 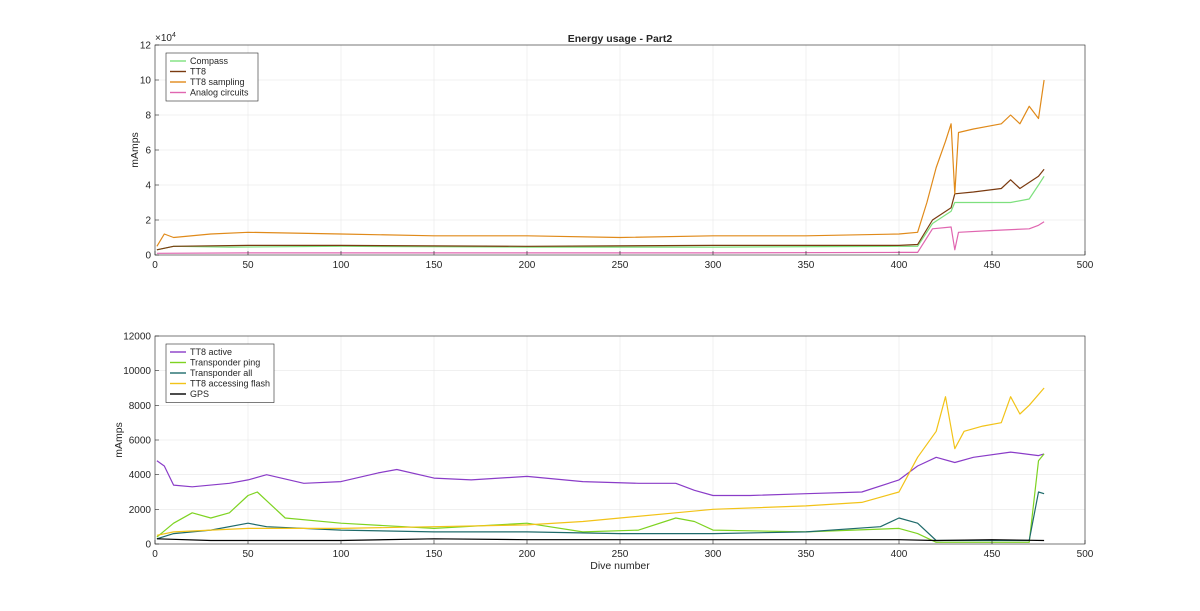 What do you see at coordinates (225, 363) in the screenshot?
I see `bottom-legend-label-transponder-ping: Transponder ping` at bounding box center [225, 363].